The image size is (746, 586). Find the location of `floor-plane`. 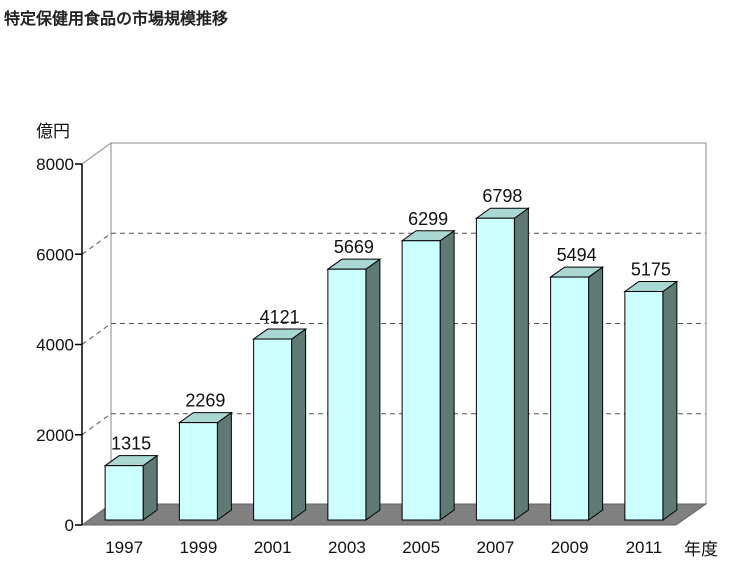

floor-plane is located at coordinates (394, 514).